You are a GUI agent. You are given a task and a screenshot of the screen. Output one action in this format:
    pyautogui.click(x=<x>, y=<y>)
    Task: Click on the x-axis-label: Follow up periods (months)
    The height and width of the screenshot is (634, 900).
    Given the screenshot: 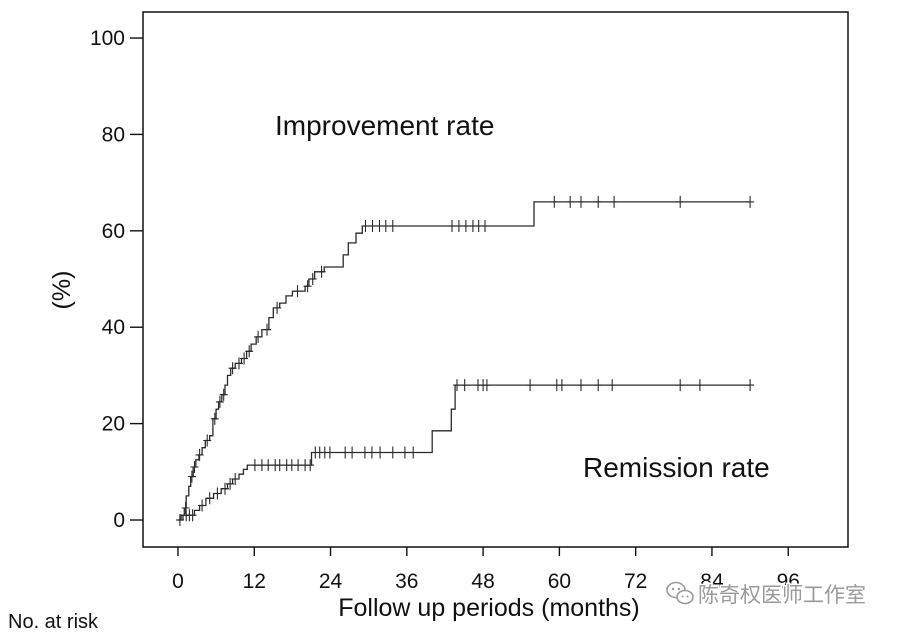 What is the action you would take?
    pyautogui.click(x=489, y=608)
    